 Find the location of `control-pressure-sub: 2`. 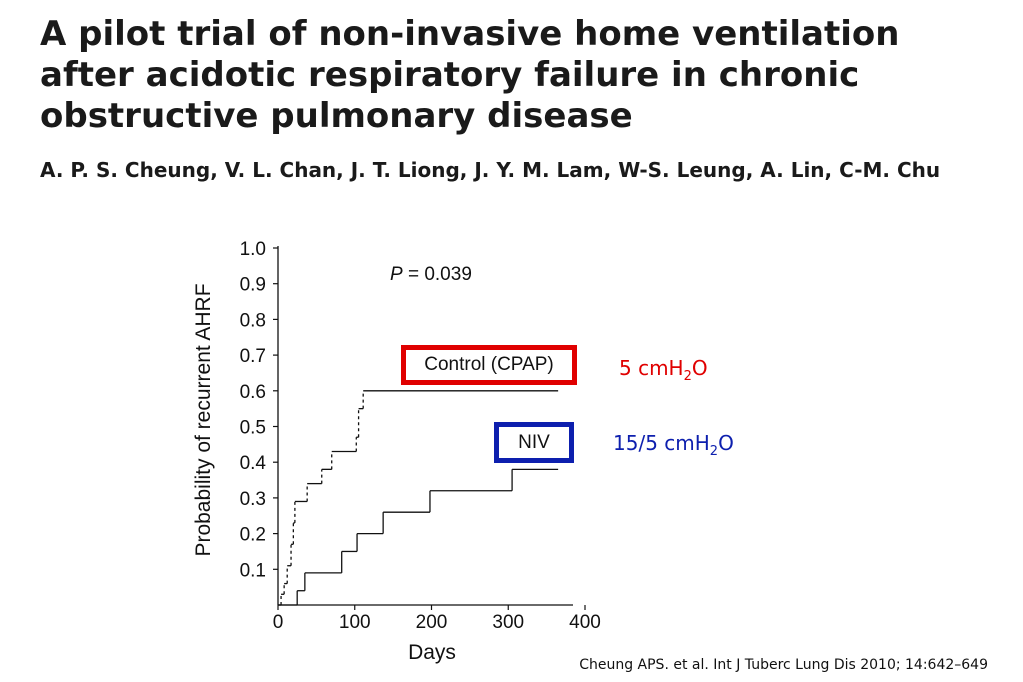

control-pressure-sub: 2 is located at coordinates (687, 376).